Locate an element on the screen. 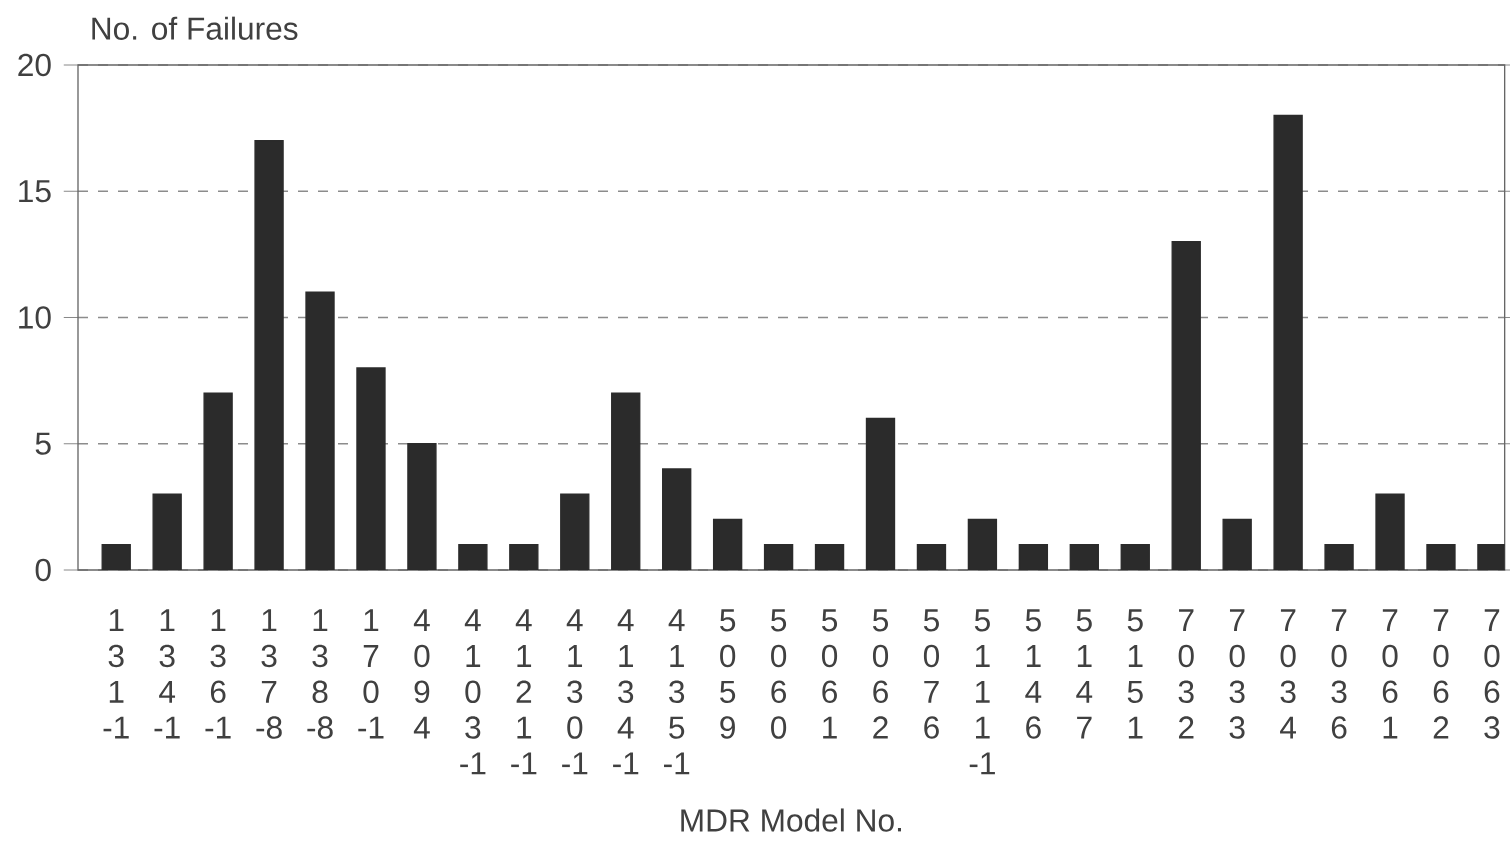 This screenshot has width=1510, height=858. x-tick-label: 5059 is located at coordinates (728, 674).